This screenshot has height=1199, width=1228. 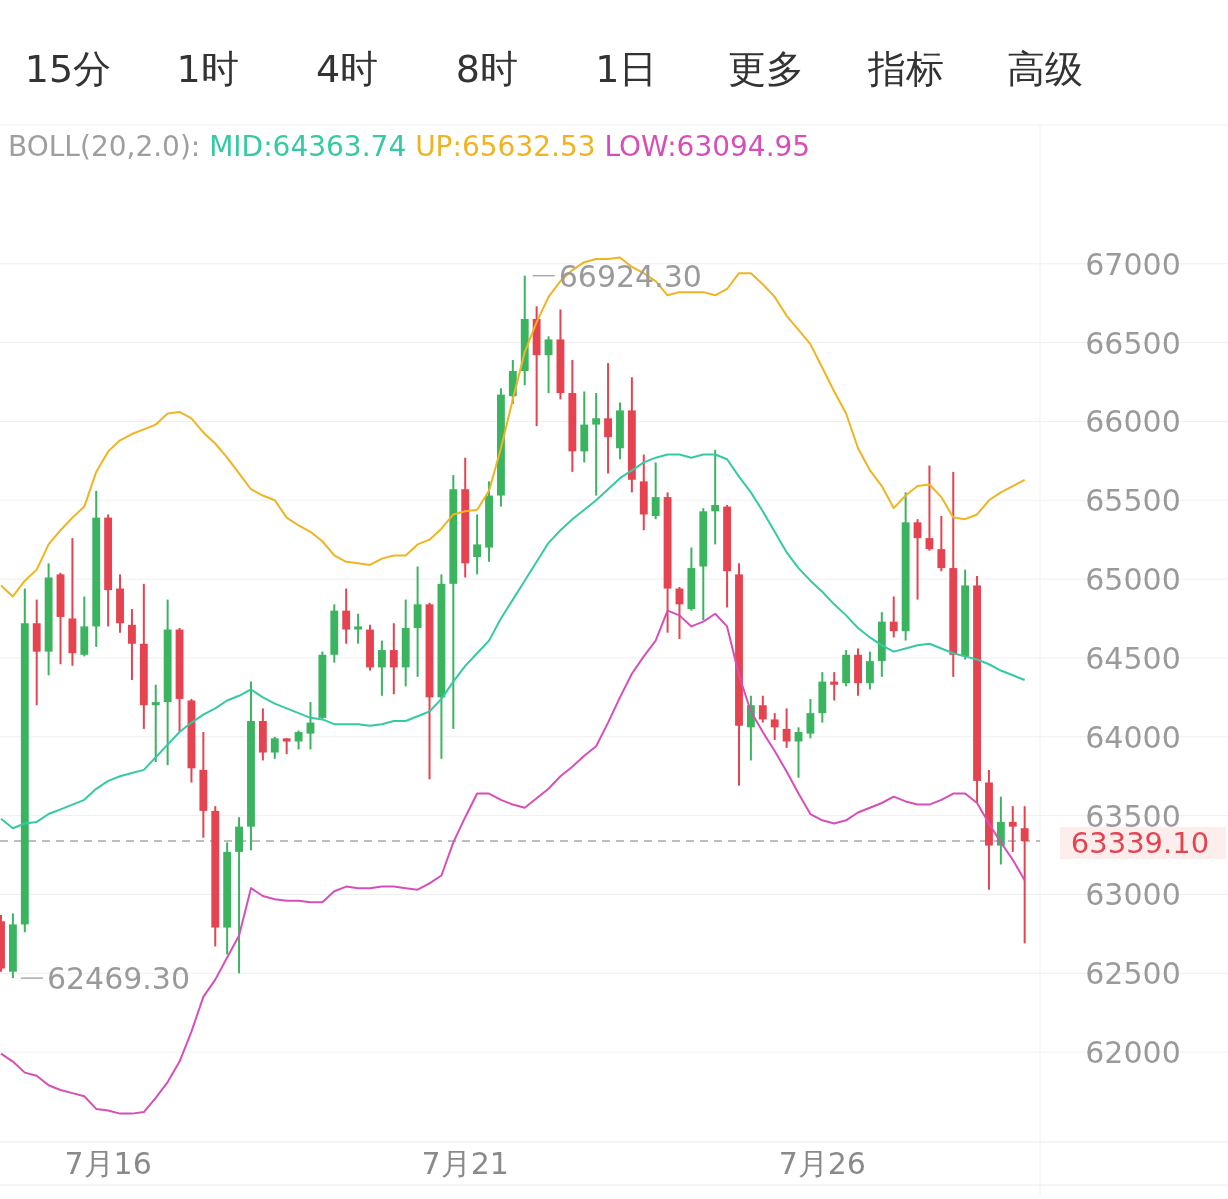 I want to click on y-tick-label: 65500, so click(x=1133, y=501).